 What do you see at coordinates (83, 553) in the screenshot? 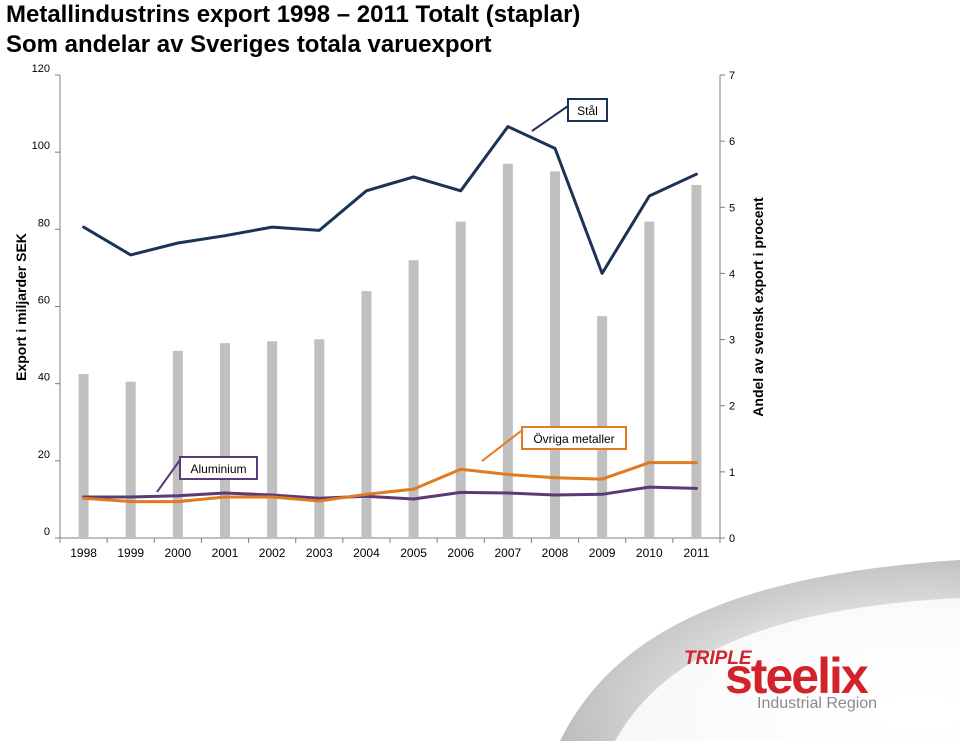
I see `x-tick-label: 1998` at bounding box center [83, 553].